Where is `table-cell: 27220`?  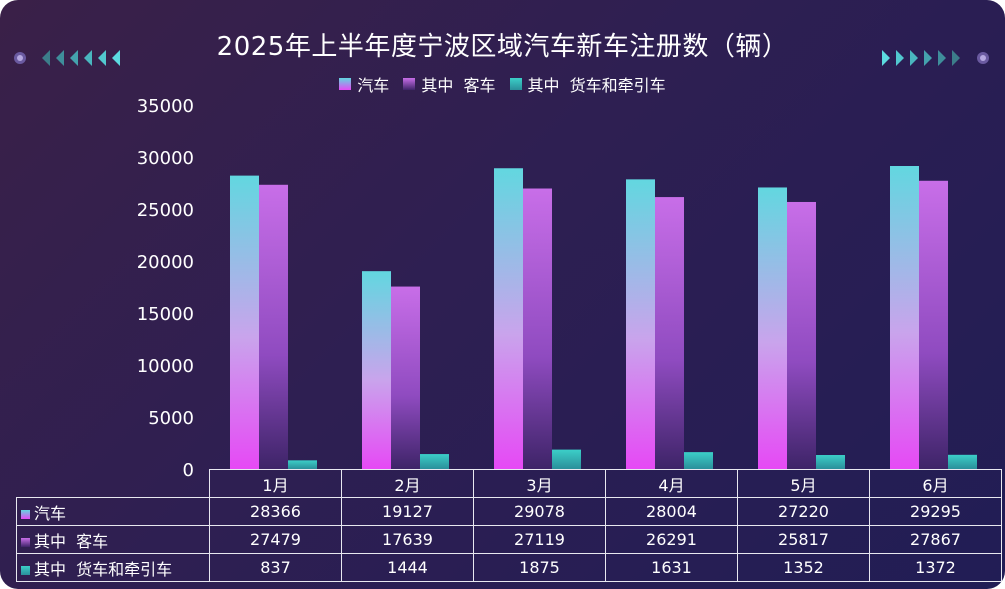 table-cell: 27220 is located at coordinates (803, 511).